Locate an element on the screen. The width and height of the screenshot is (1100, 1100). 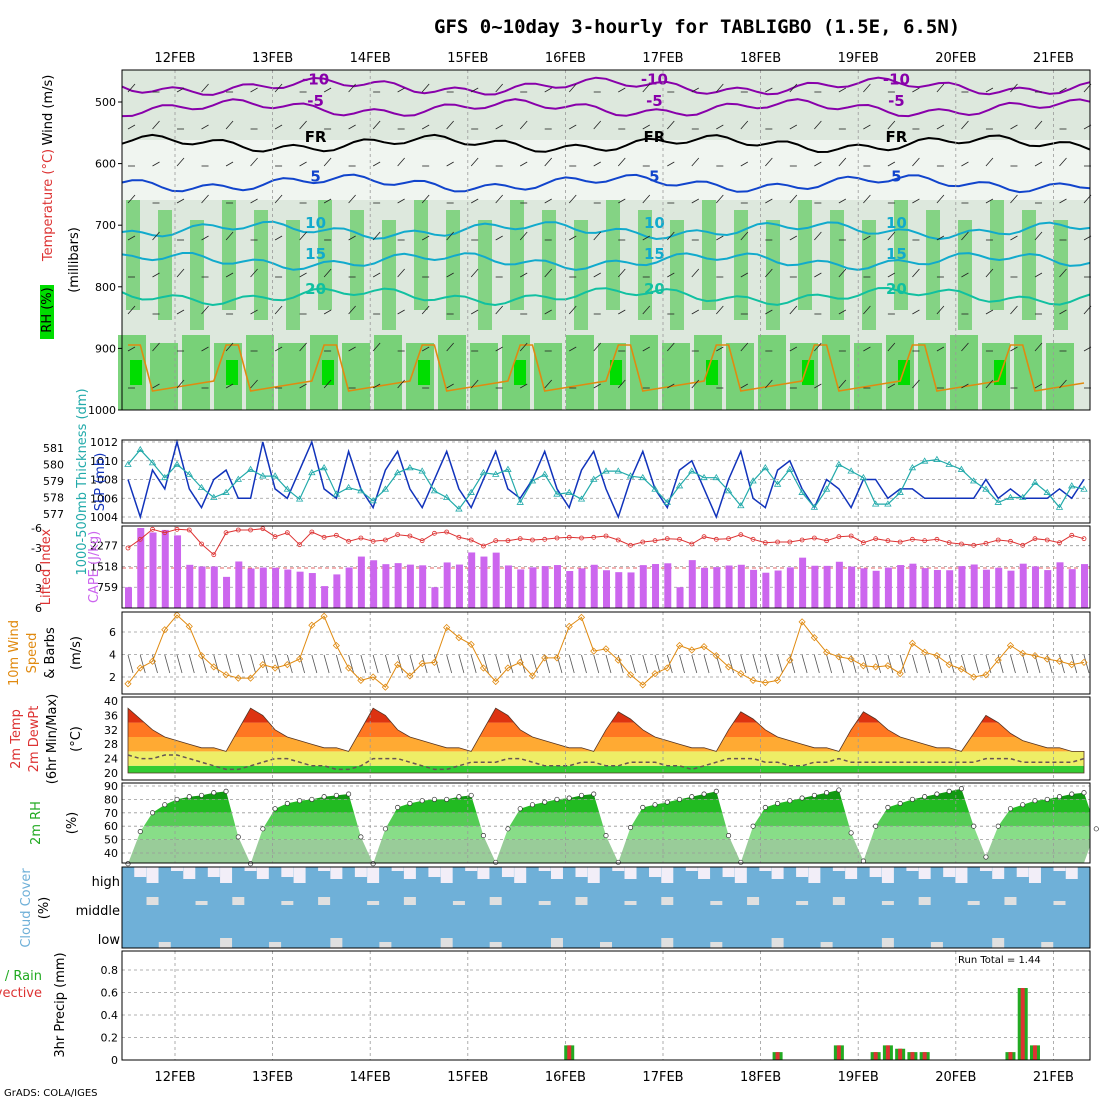
date-label-top: 12FEB is located at coordinates (174, 58).